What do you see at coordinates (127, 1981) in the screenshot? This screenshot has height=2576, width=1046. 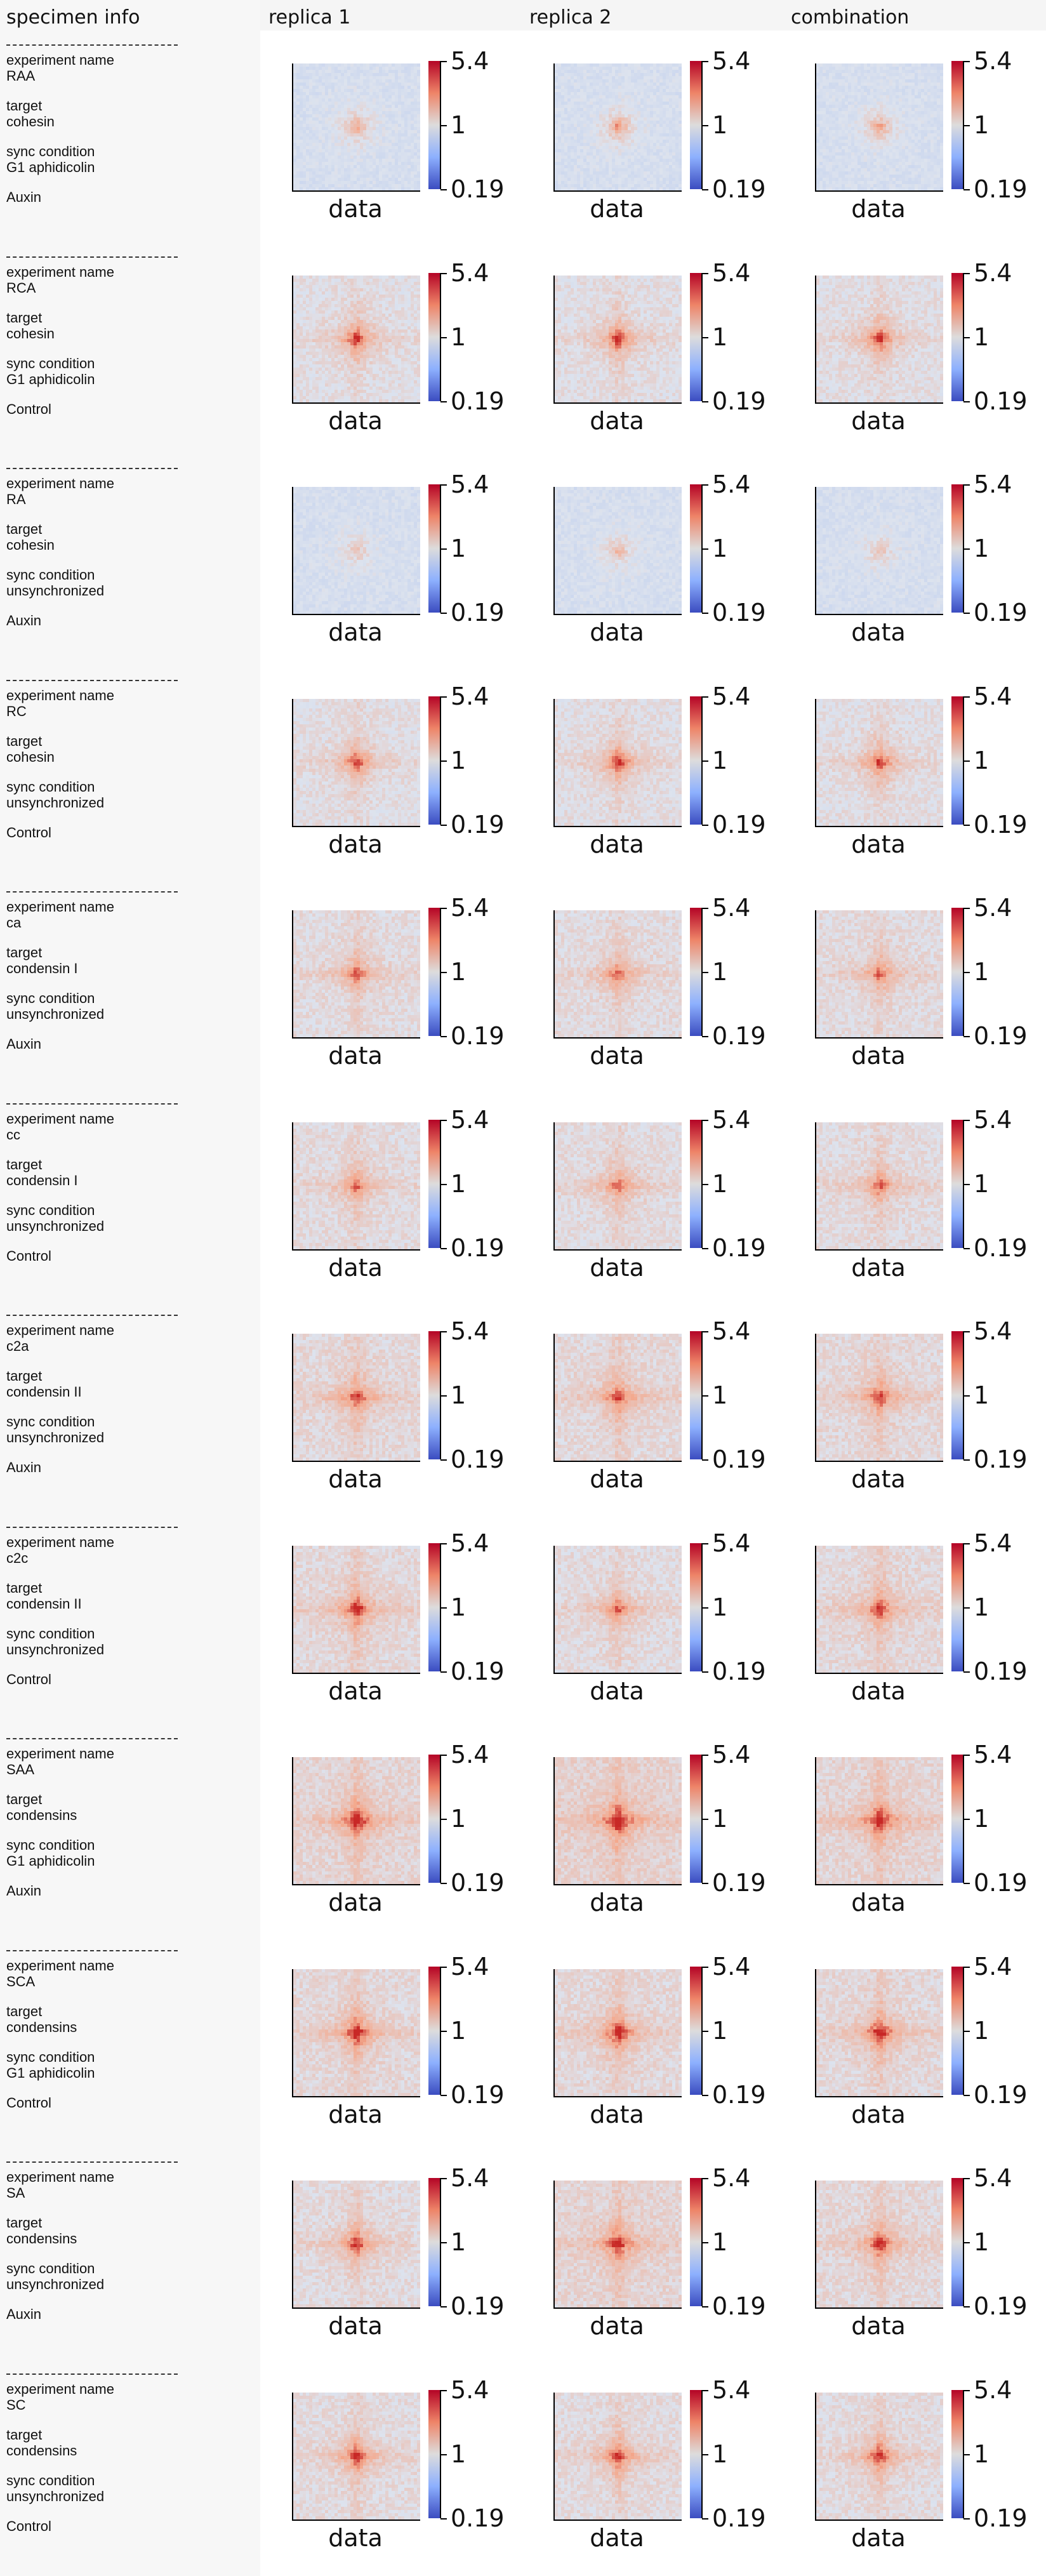 I see `experiment-name-value: SCA` at bounding box center [127, 1981].